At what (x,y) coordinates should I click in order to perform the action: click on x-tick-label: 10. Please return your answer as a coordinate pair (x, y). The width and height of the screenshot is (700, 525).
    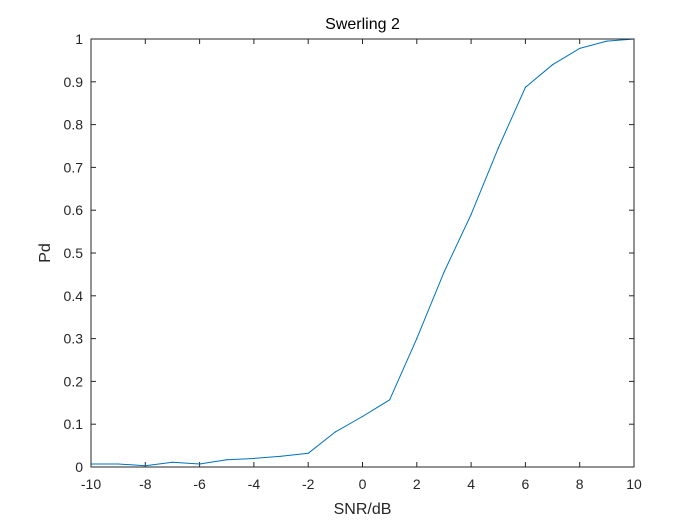
    Looking at the image, I should click on (634, 484).